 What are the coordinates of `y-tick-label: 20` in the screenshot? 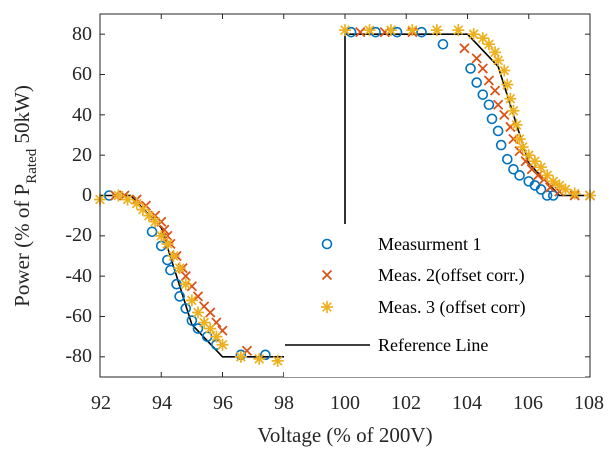 It's located at (82, 155).